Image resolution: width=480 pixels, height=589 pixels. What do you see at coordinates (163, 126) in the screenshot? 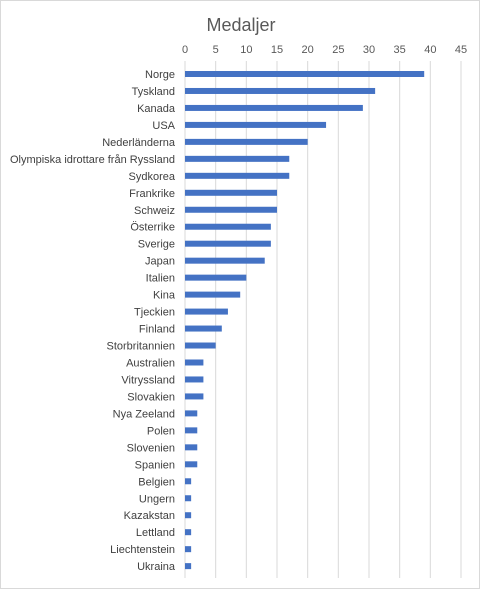
I see `category-label: USA` at bounding box center [163, 126].